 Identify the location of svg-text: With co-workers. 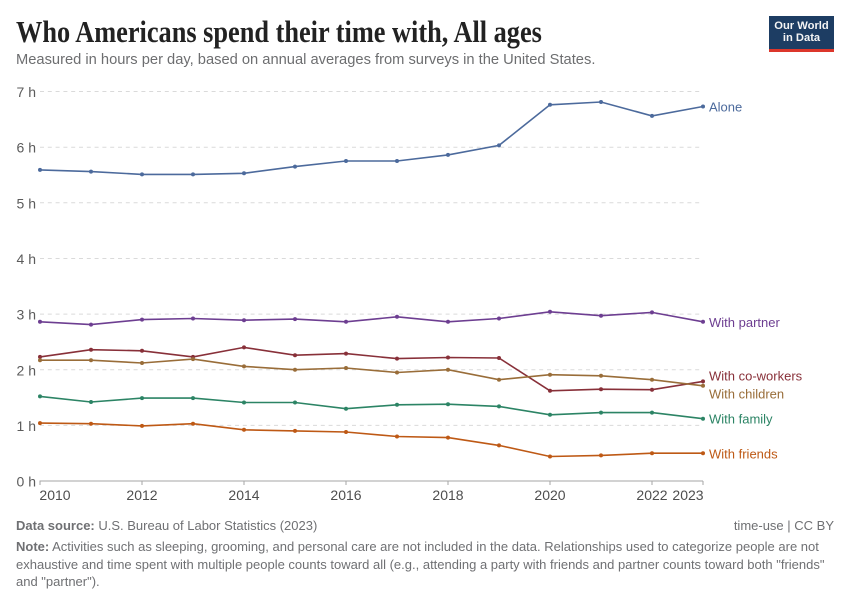
(756, 375).